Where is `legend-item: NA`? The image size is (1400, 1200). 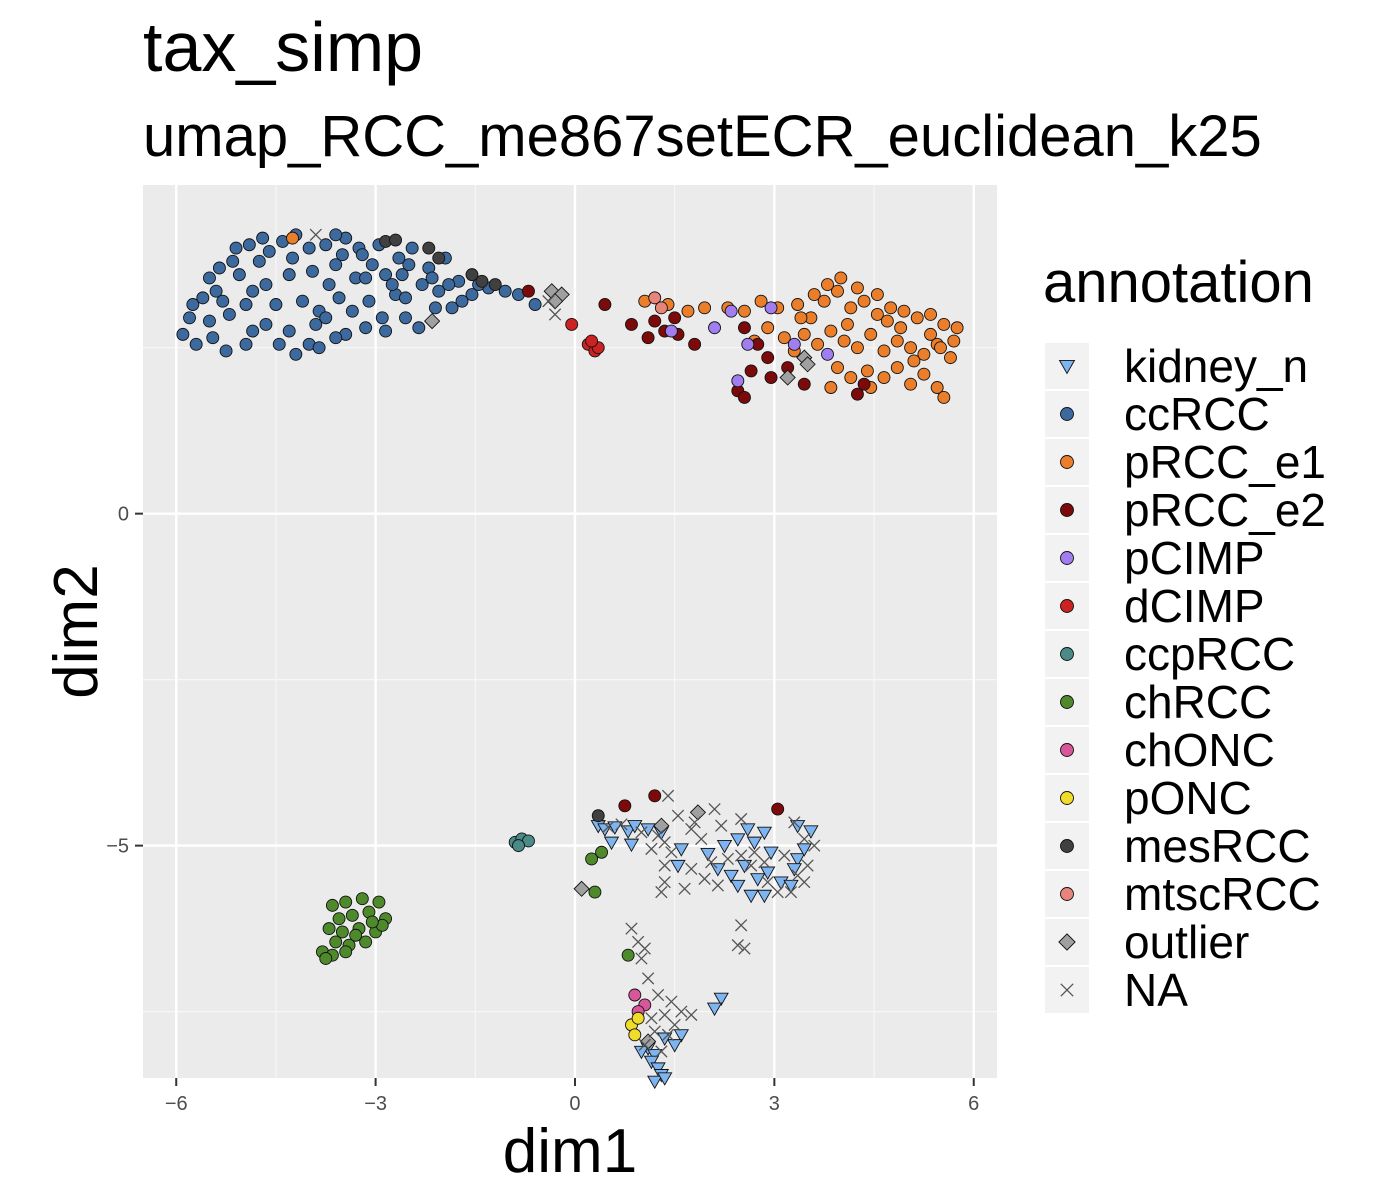 legend-item: NA is located at coordinates (1116, 990).